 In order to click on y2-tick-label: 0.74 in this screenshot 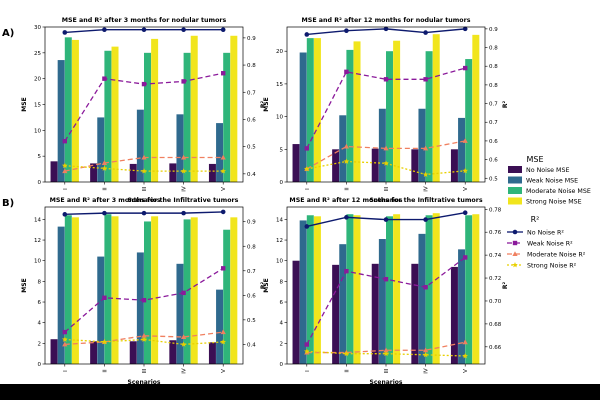, I will do `click(495, 256)`.